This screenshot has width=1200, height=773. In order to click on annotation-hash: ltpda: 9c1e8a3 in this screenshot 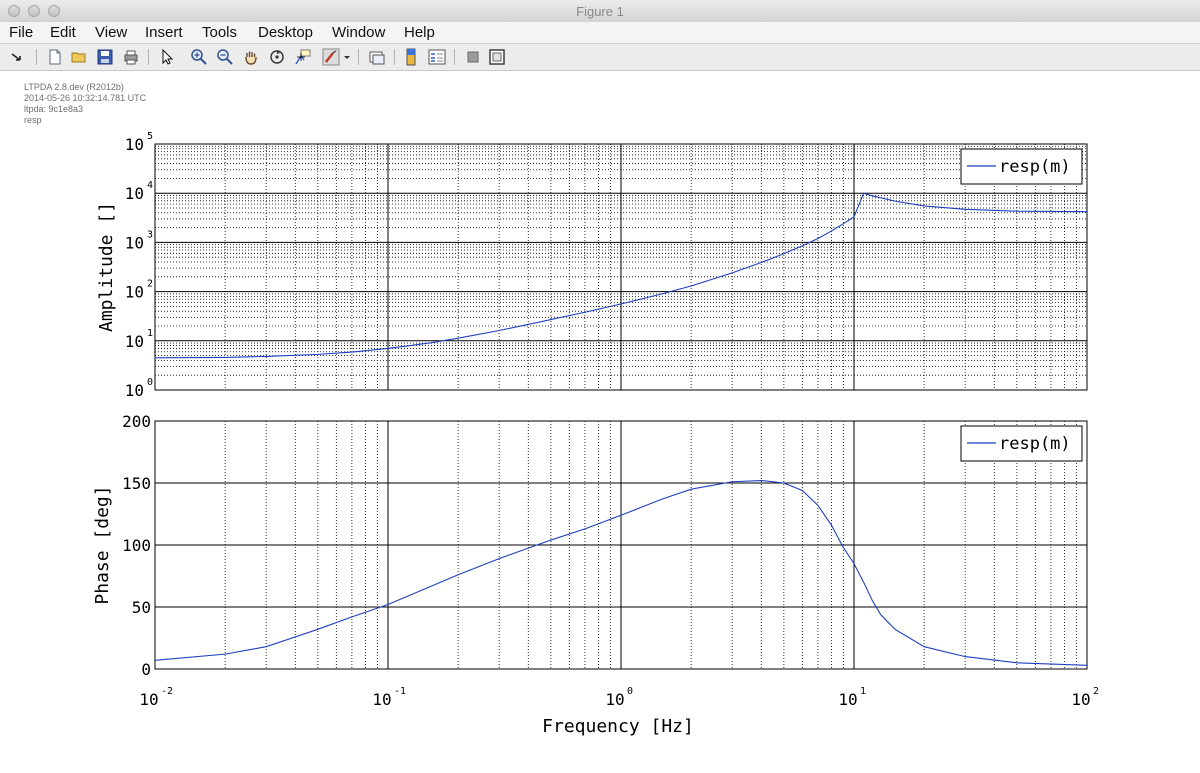, I will do `click(54, 109)`.